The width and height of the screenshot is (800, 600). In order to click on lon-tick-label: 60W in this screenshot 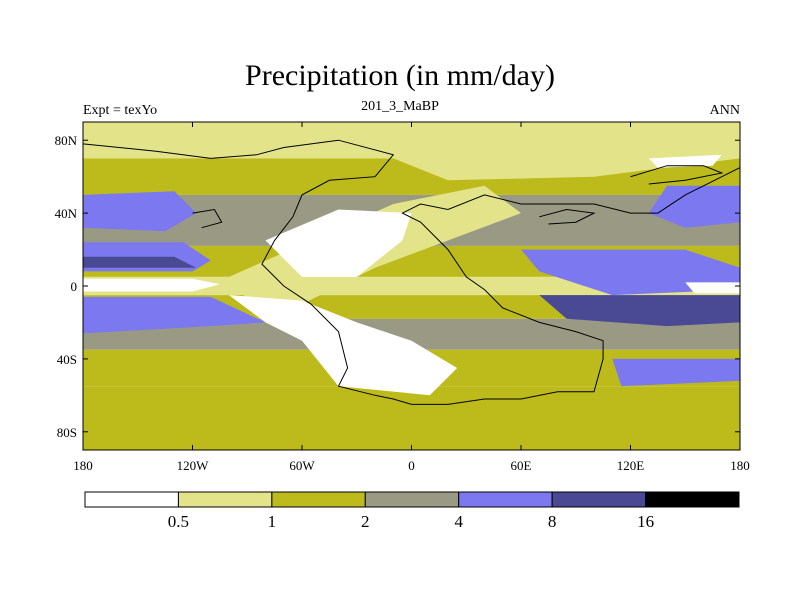, I will do `click(302, 465)`.